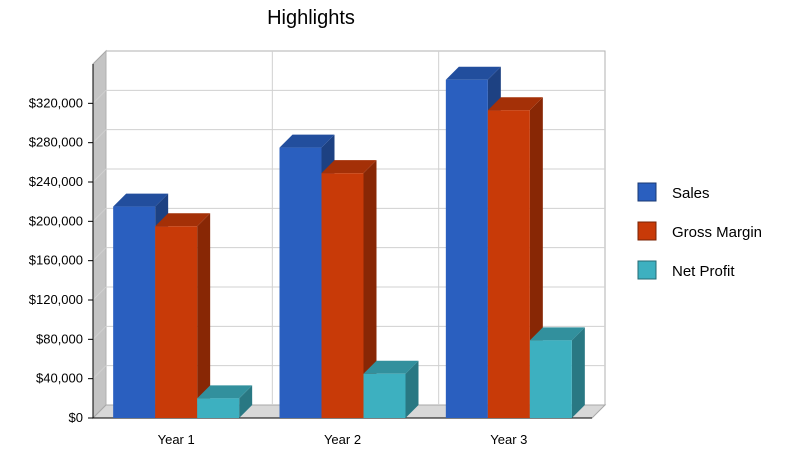 This screenshot has width=800, height=463. I want to click on legend-item-sales: Sales, so click(673, 192).